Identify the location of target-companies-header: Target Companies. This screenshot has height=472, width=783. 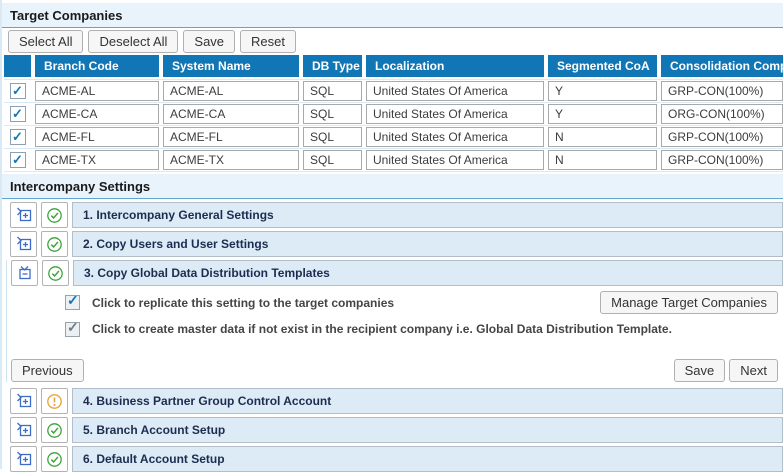
(392, 15).